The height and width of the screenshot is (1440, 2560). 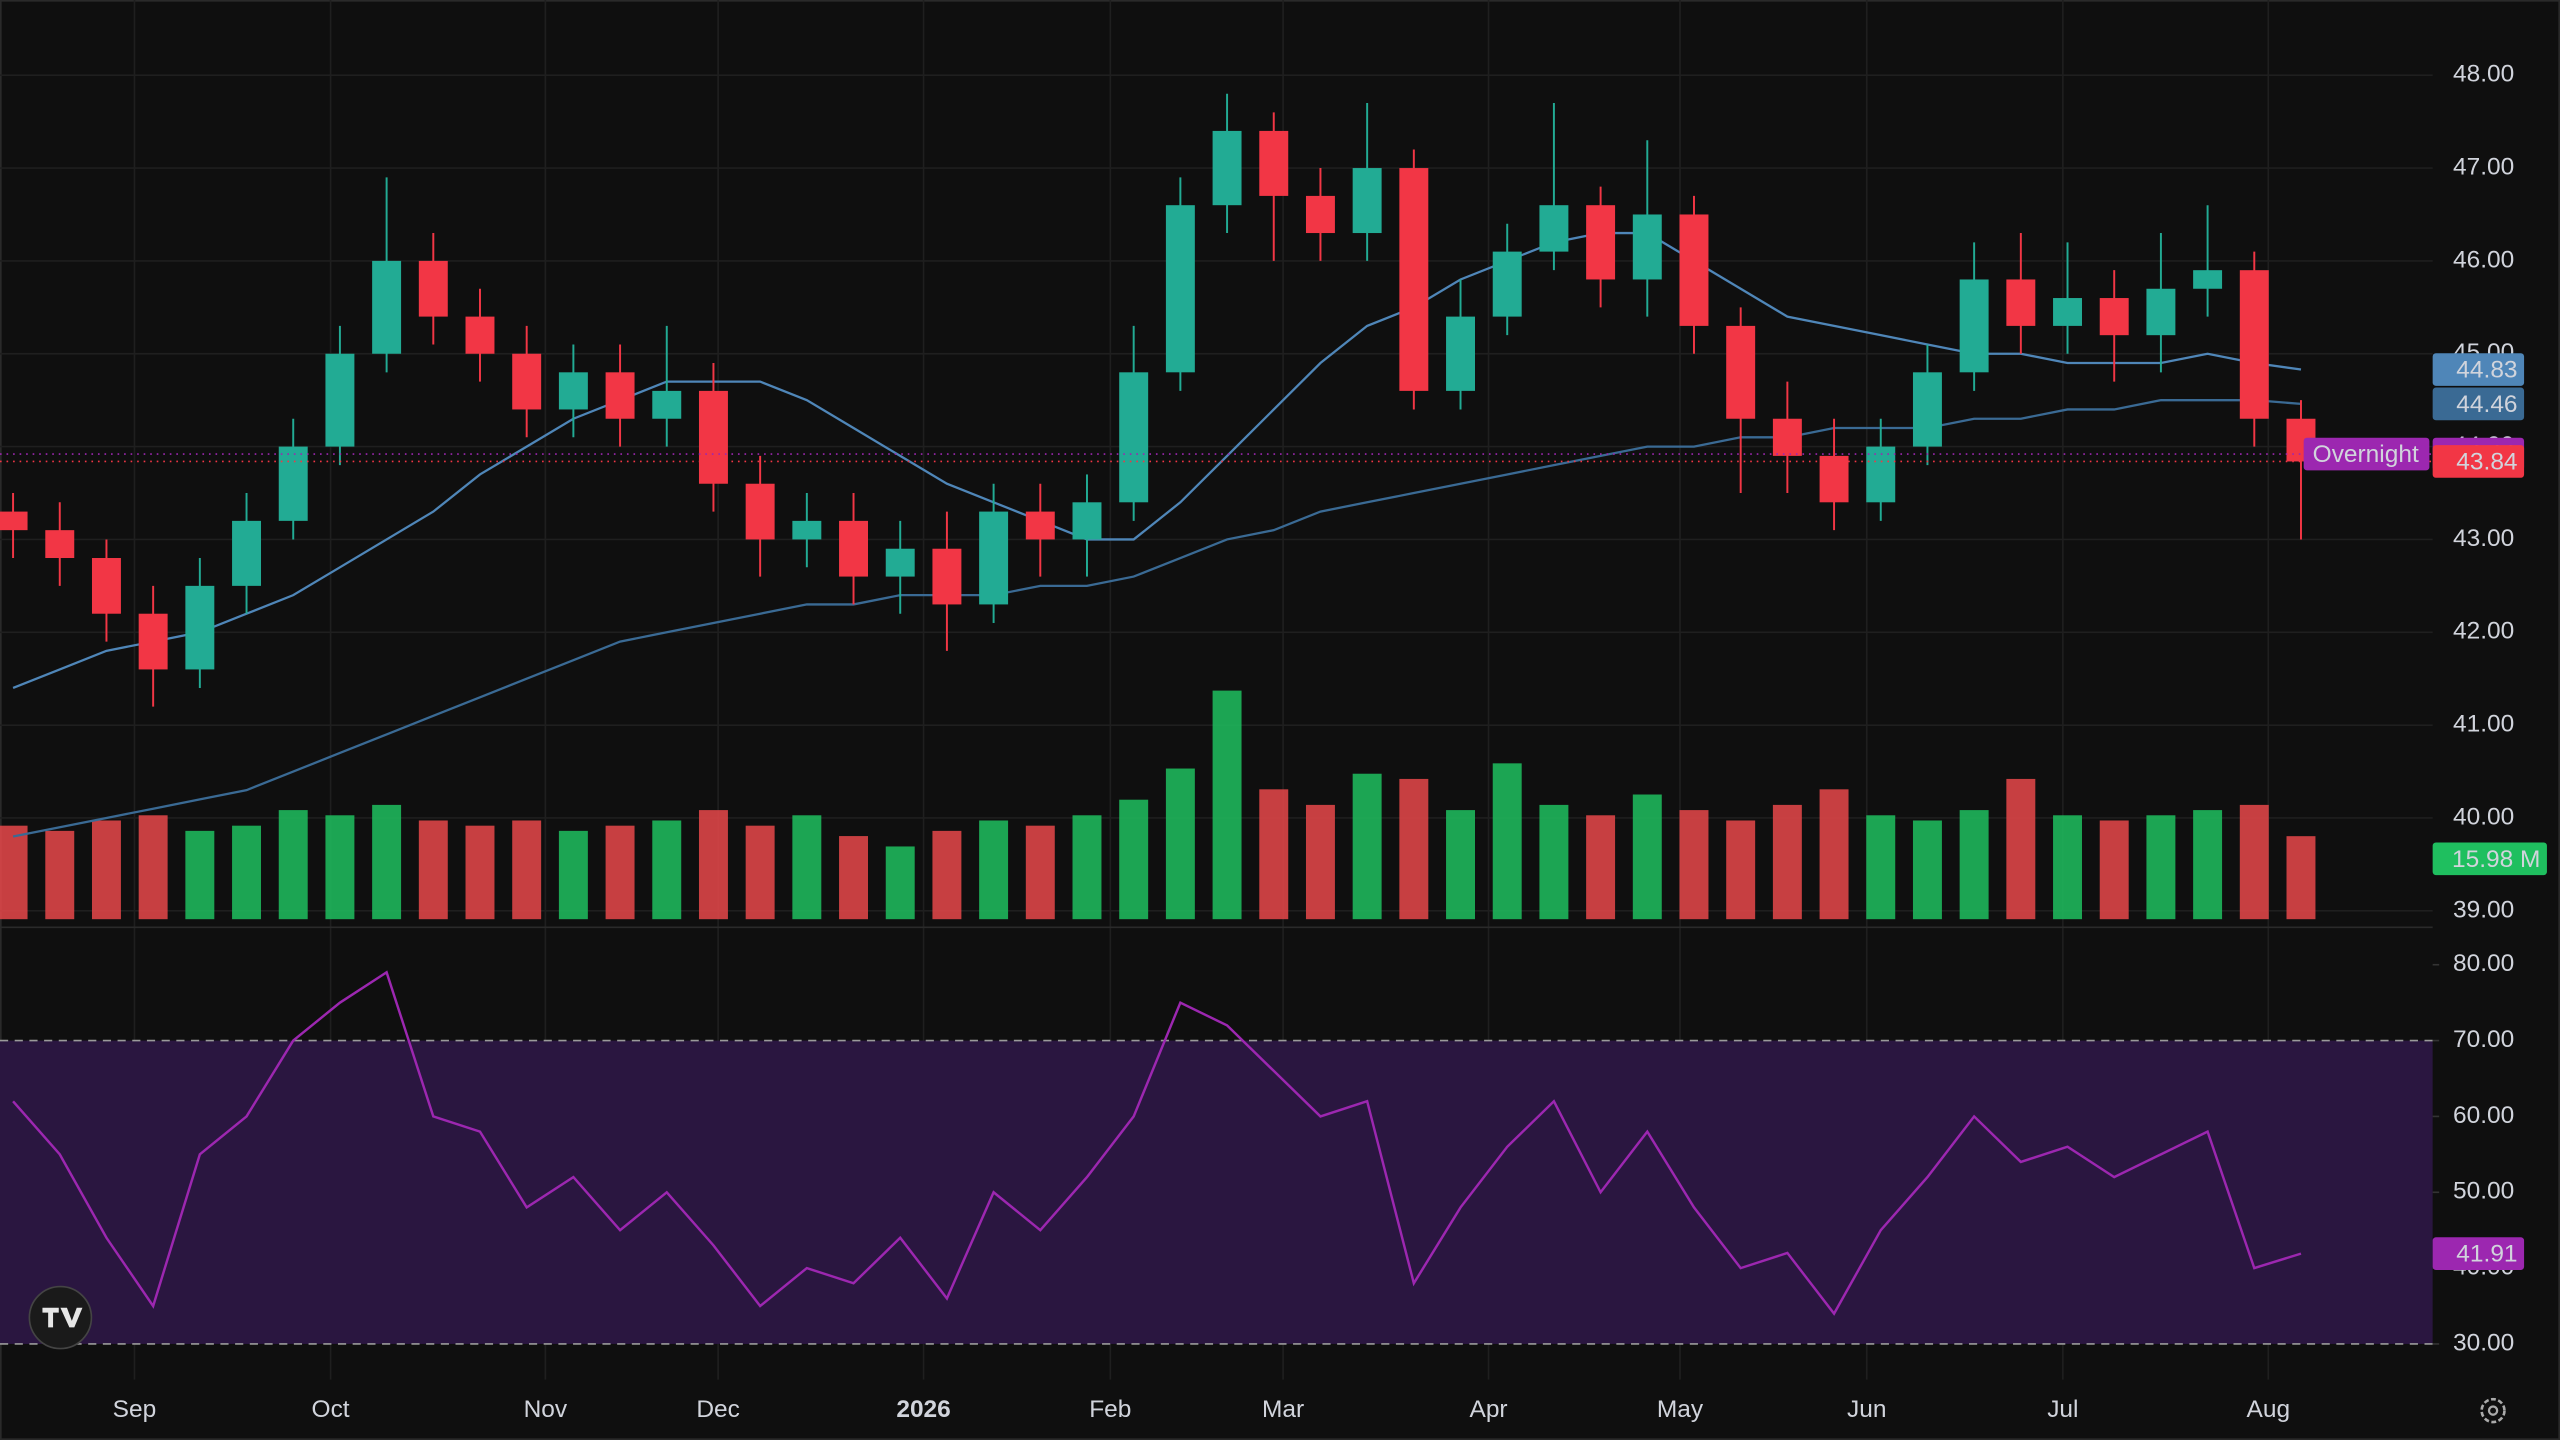 I want to click on settings-button, so click(x=2493, y=1410).